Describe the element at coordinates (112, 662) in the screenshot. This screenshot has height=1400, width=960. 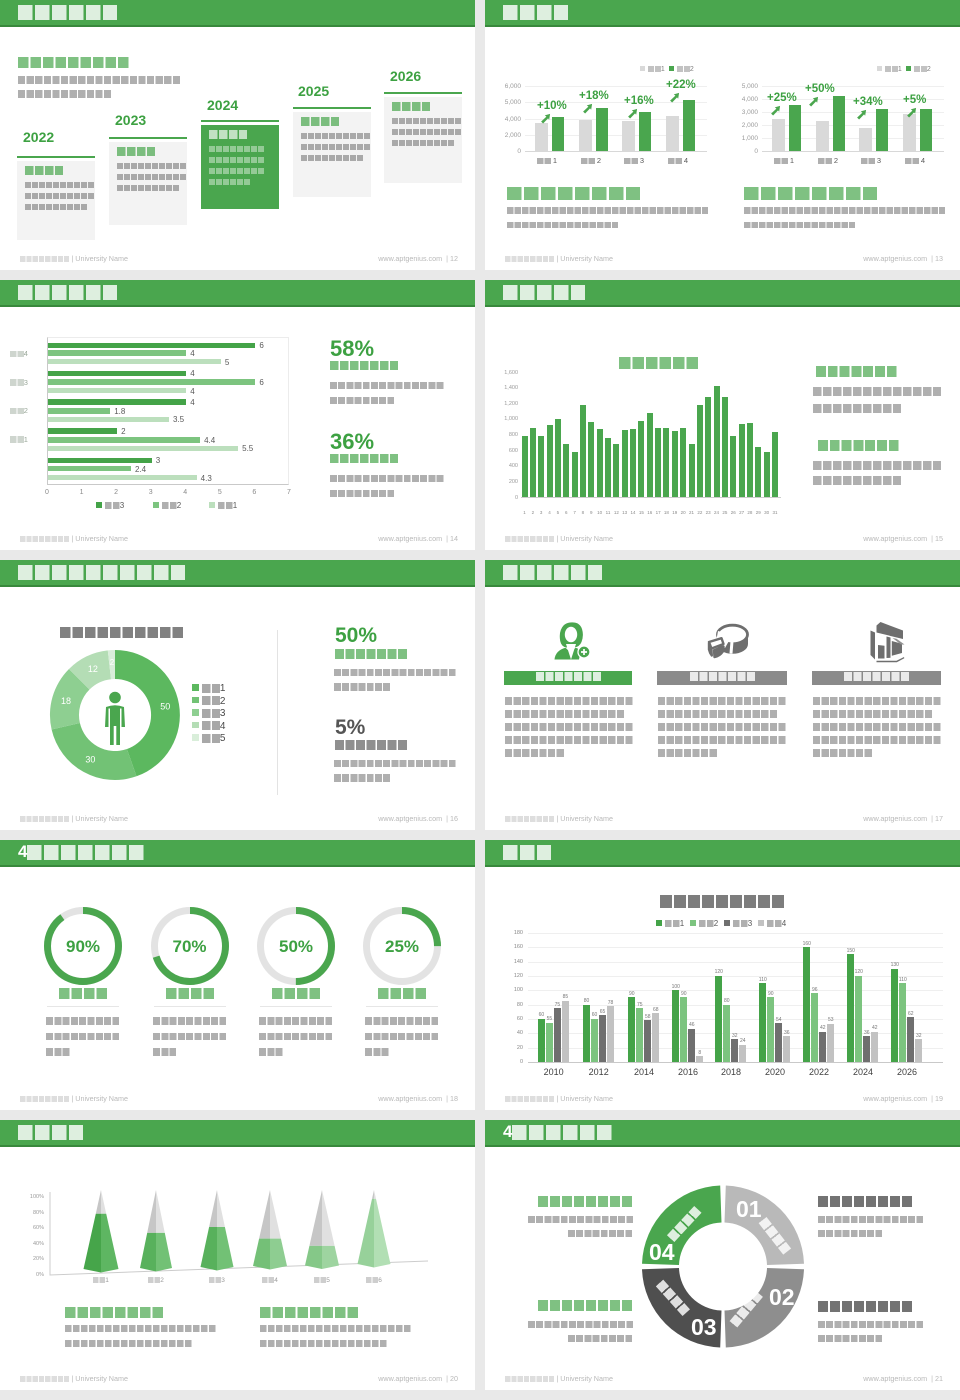
I see `svg-text: 2` at that location.